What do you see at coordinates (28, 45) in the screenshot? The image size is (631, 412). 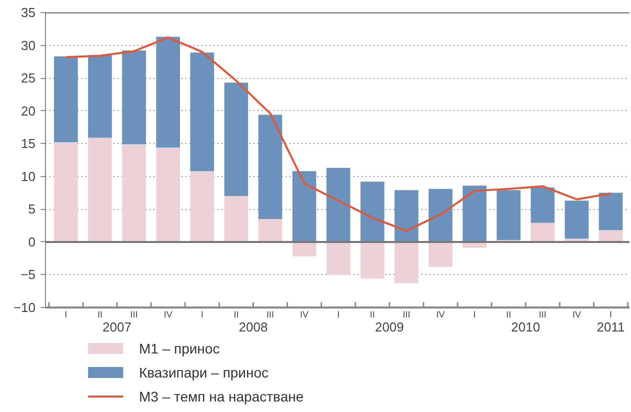 I see `y-tick-label: 30` at bounding box center [28, 45].